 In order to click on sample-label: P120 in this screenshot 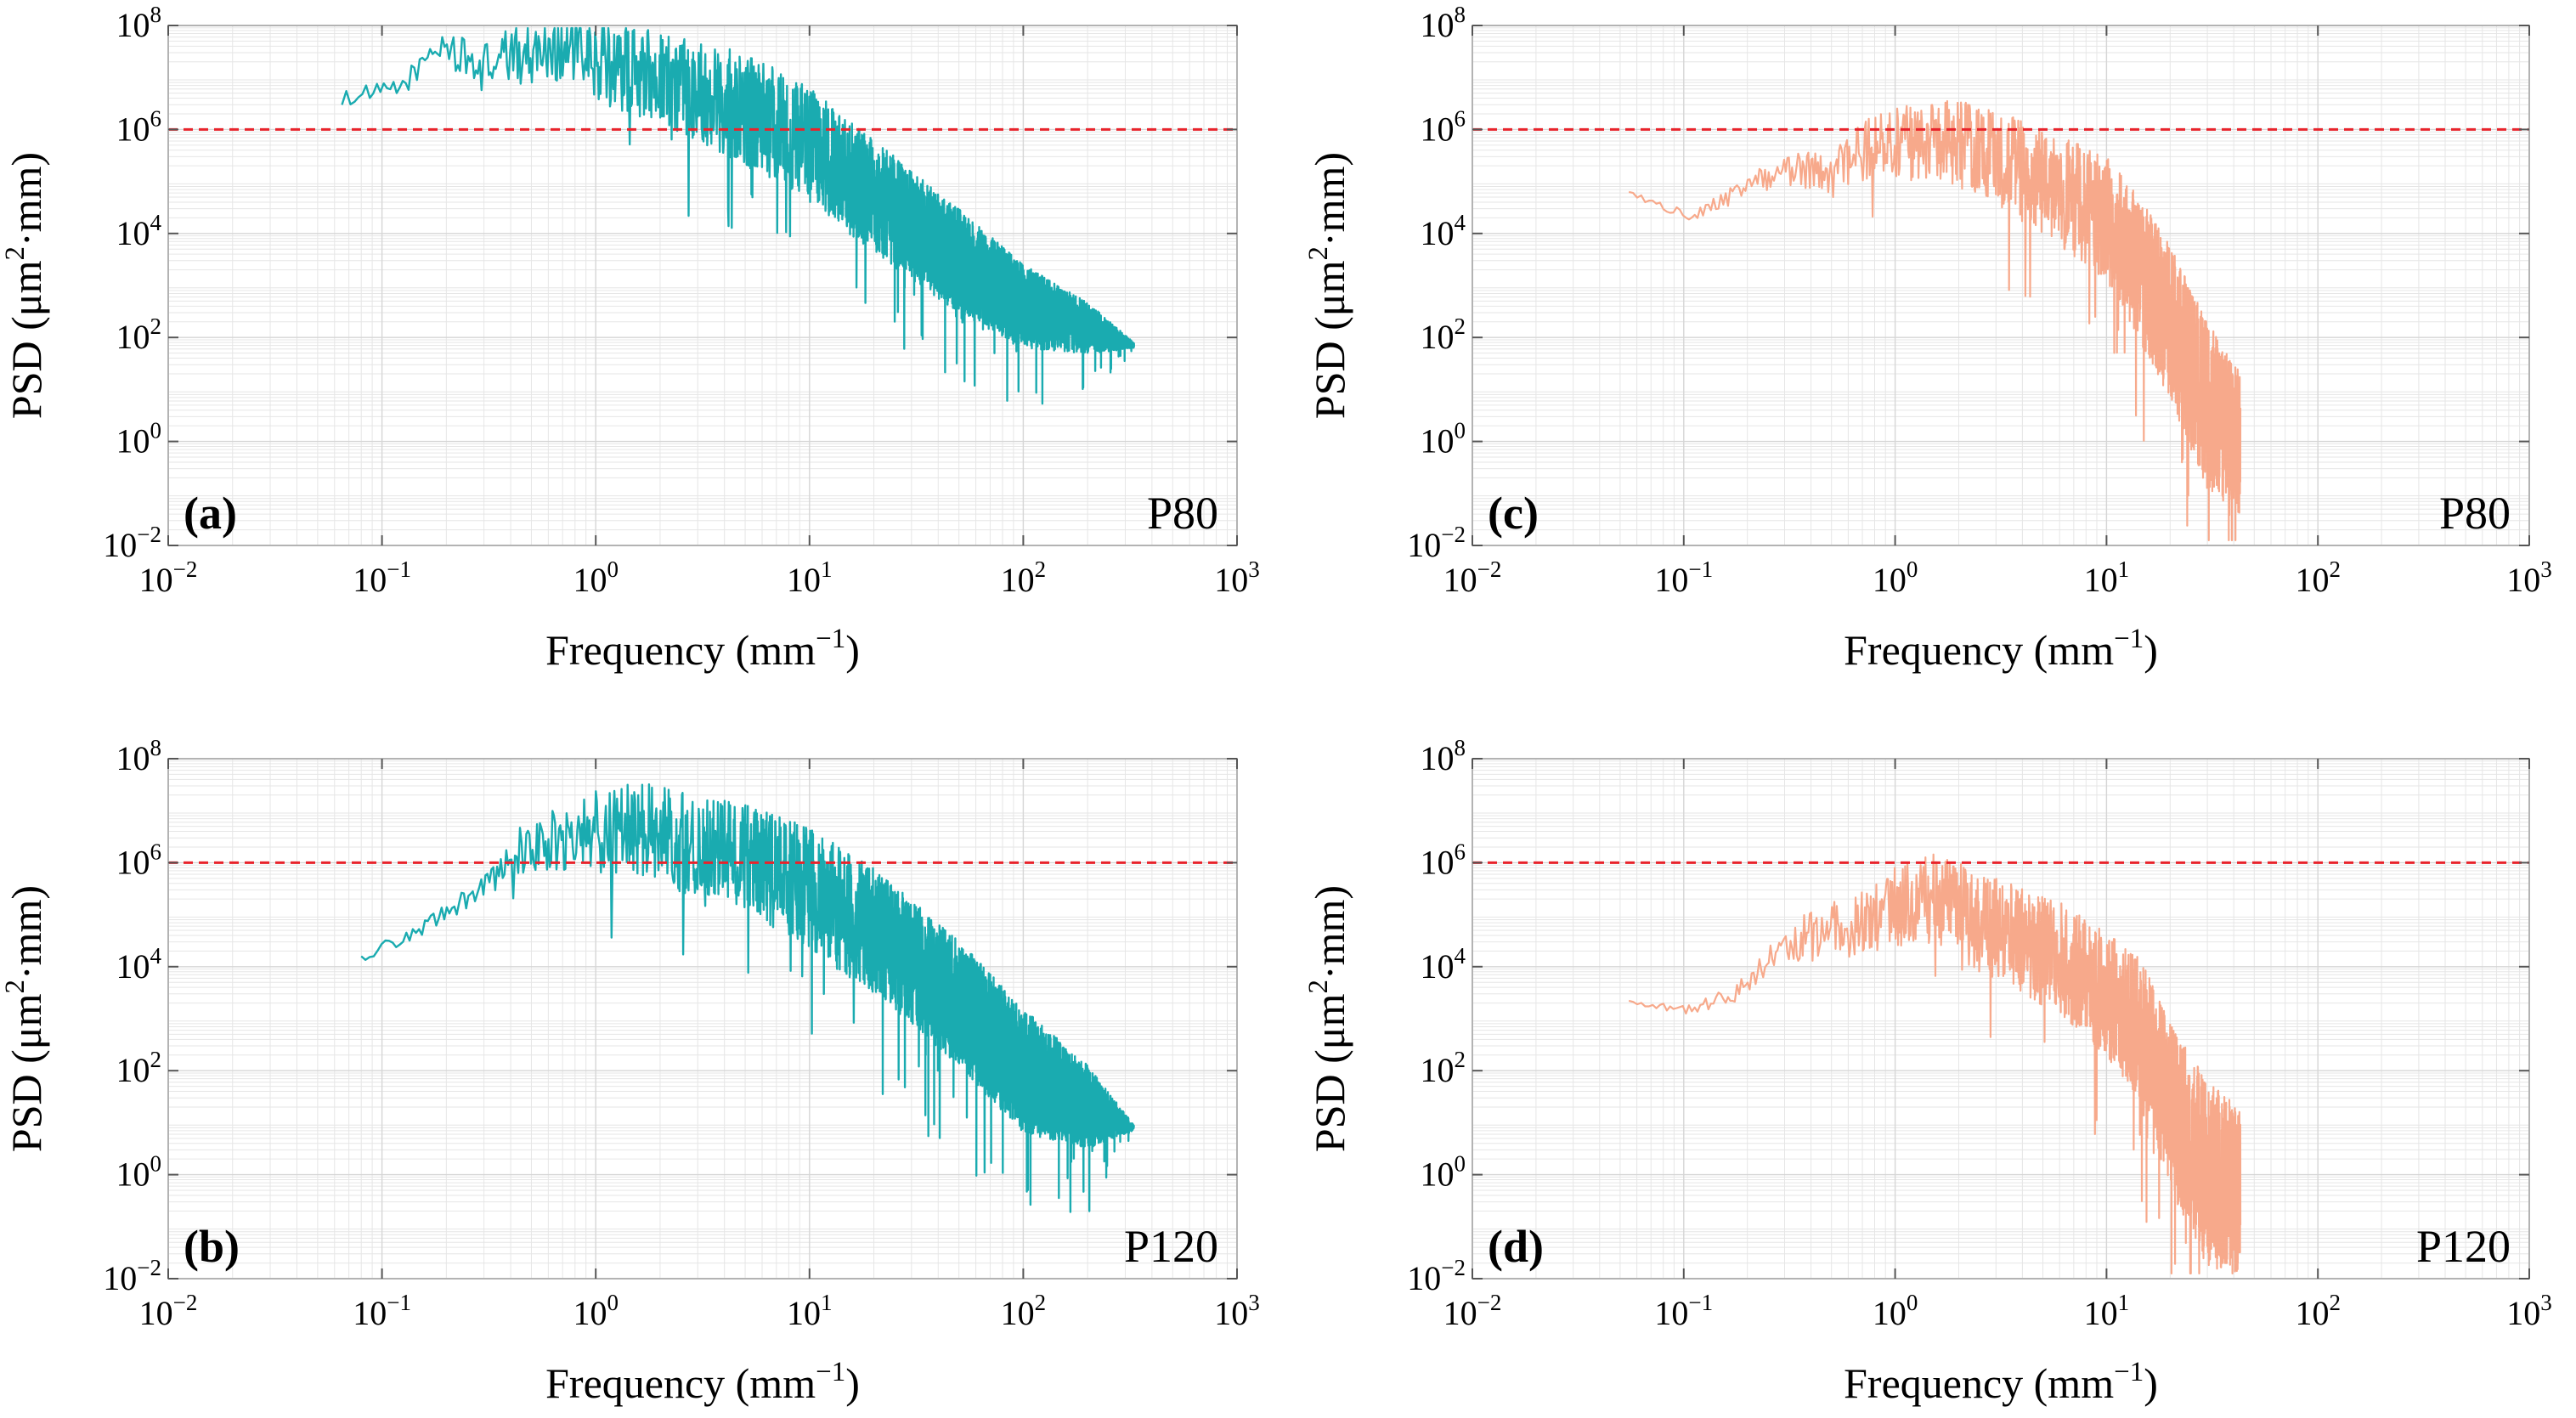, I will do `click(2463, 1246)`.